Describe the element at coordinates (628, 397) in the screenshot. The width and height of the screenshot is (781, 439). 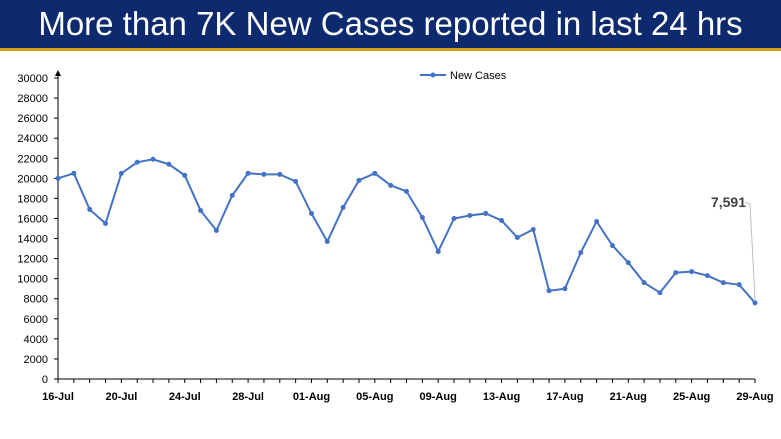
I see `x-tick-label: 21-Aug` at that location.